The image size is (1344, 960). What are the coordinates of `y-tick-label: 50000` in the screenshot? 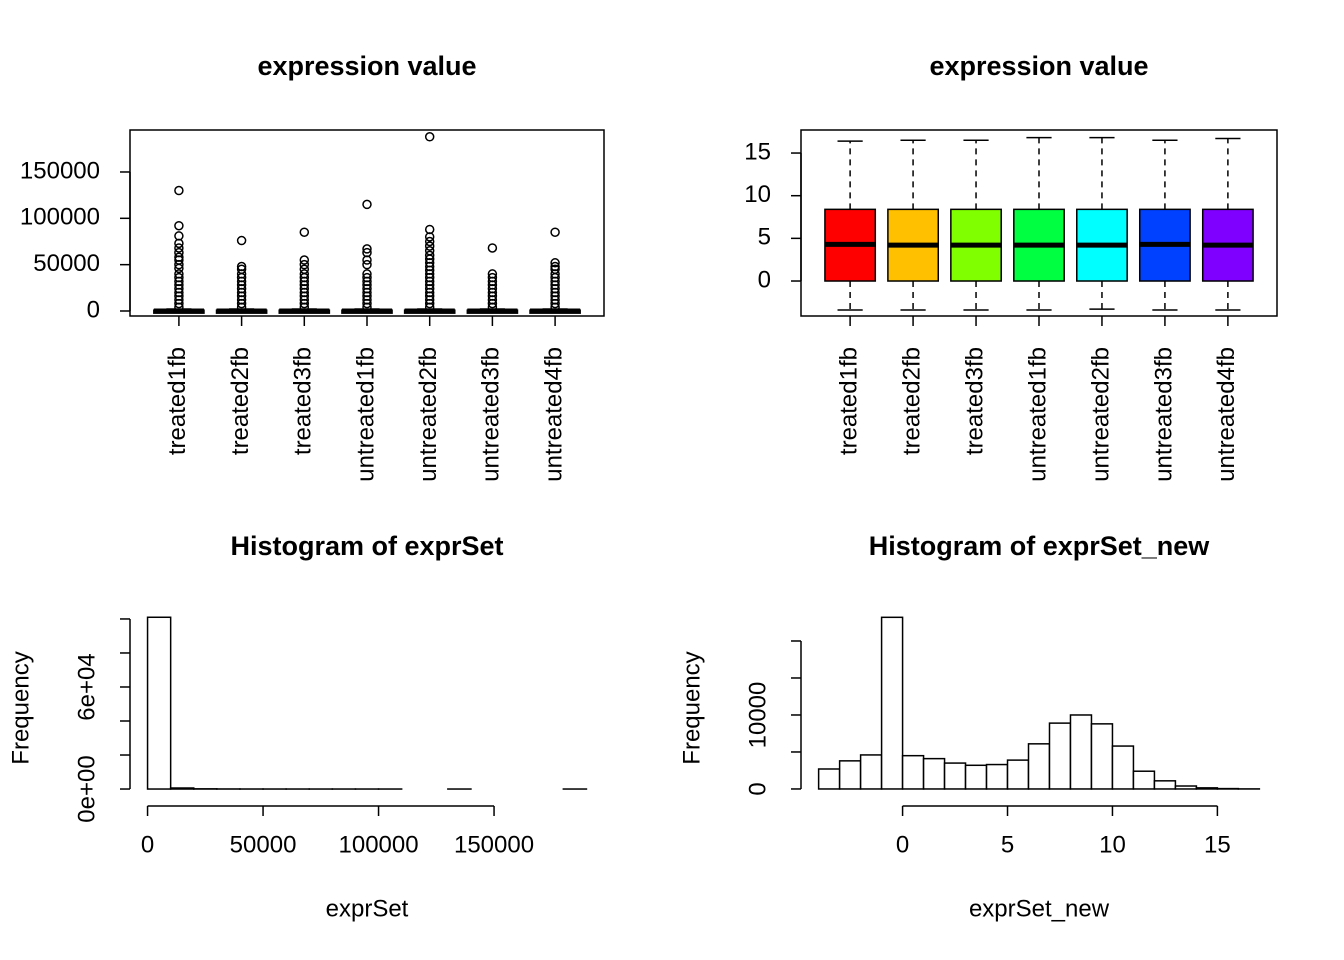 It's located at (66, 263).